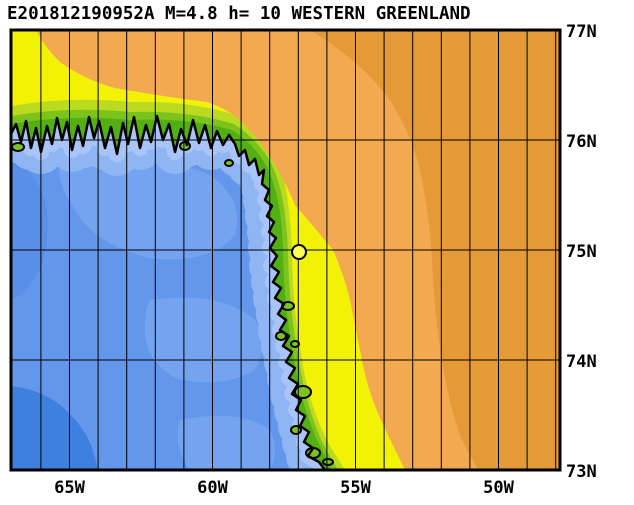  Describe the element at coordinates (299, 252) in the screenshot. I see `epicenter-marker` at that location.